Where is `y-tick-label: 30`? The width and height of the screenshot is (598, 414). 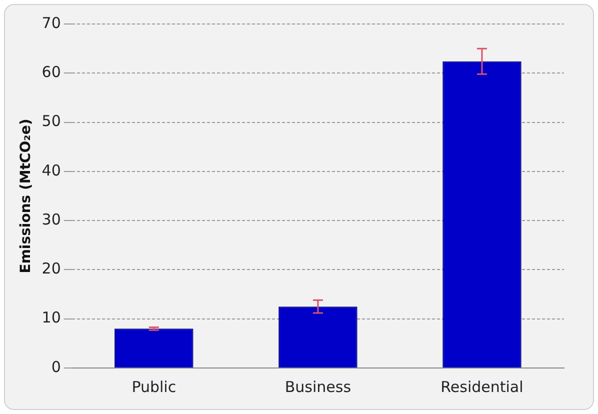
y-tick-label: 30 is located at coordinates (51, 219).